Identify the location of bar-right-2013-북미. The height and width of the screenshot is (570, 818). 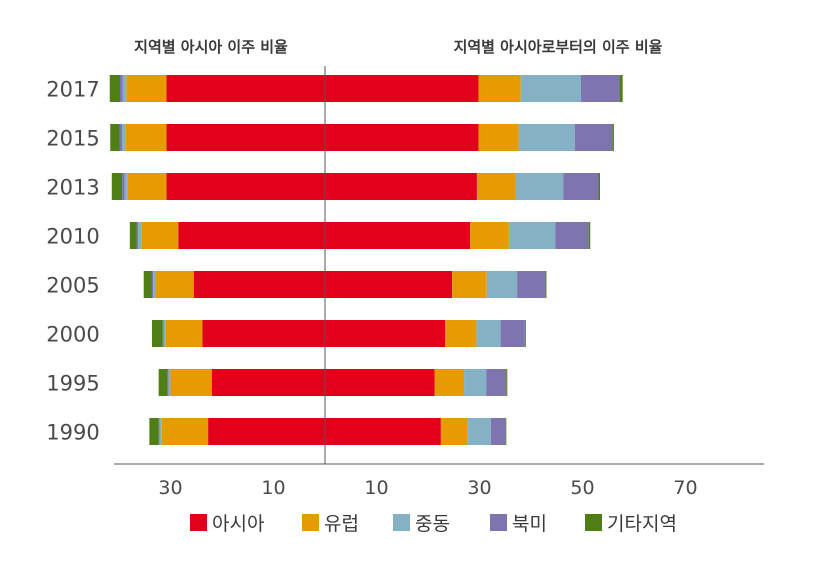
(581, 186).